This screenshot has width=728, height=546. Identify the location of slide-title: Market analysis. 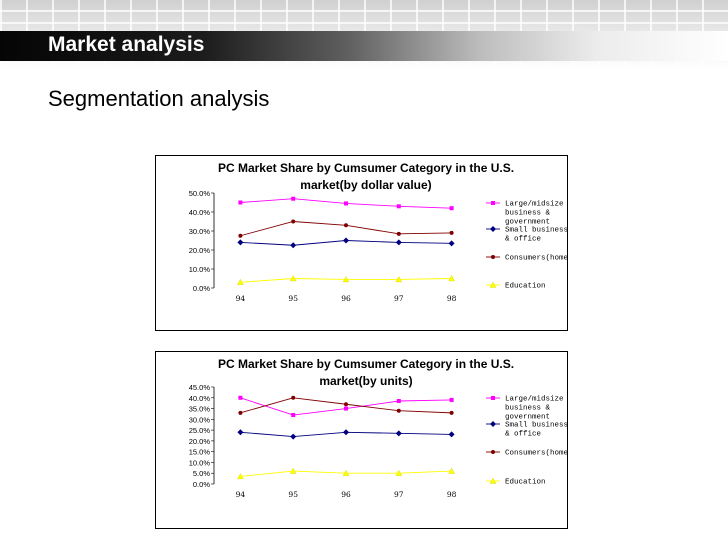
(126, 44).